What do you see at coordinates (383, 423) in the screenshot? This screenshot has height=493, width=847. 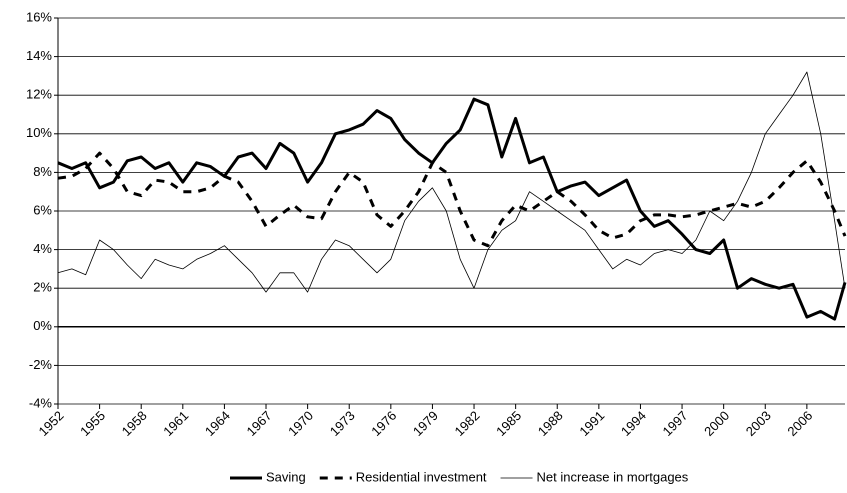 I see `x-tick-label: 1976` at bounding box center [383, 423].